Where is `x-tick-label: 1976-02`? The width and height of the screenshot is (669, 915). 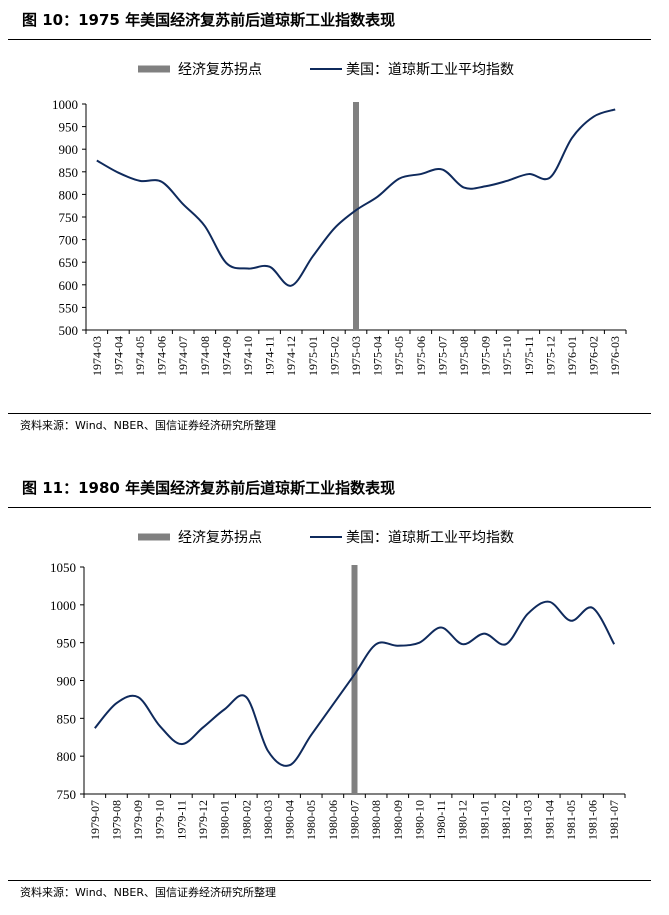 x-tick-label: 1976-02 is located at coordinates (594, 356).